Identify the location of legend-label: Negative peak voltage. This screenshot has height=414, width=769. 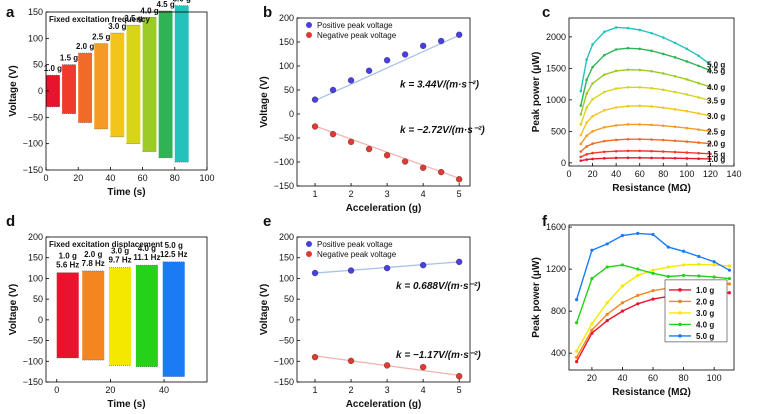
(357, 254).